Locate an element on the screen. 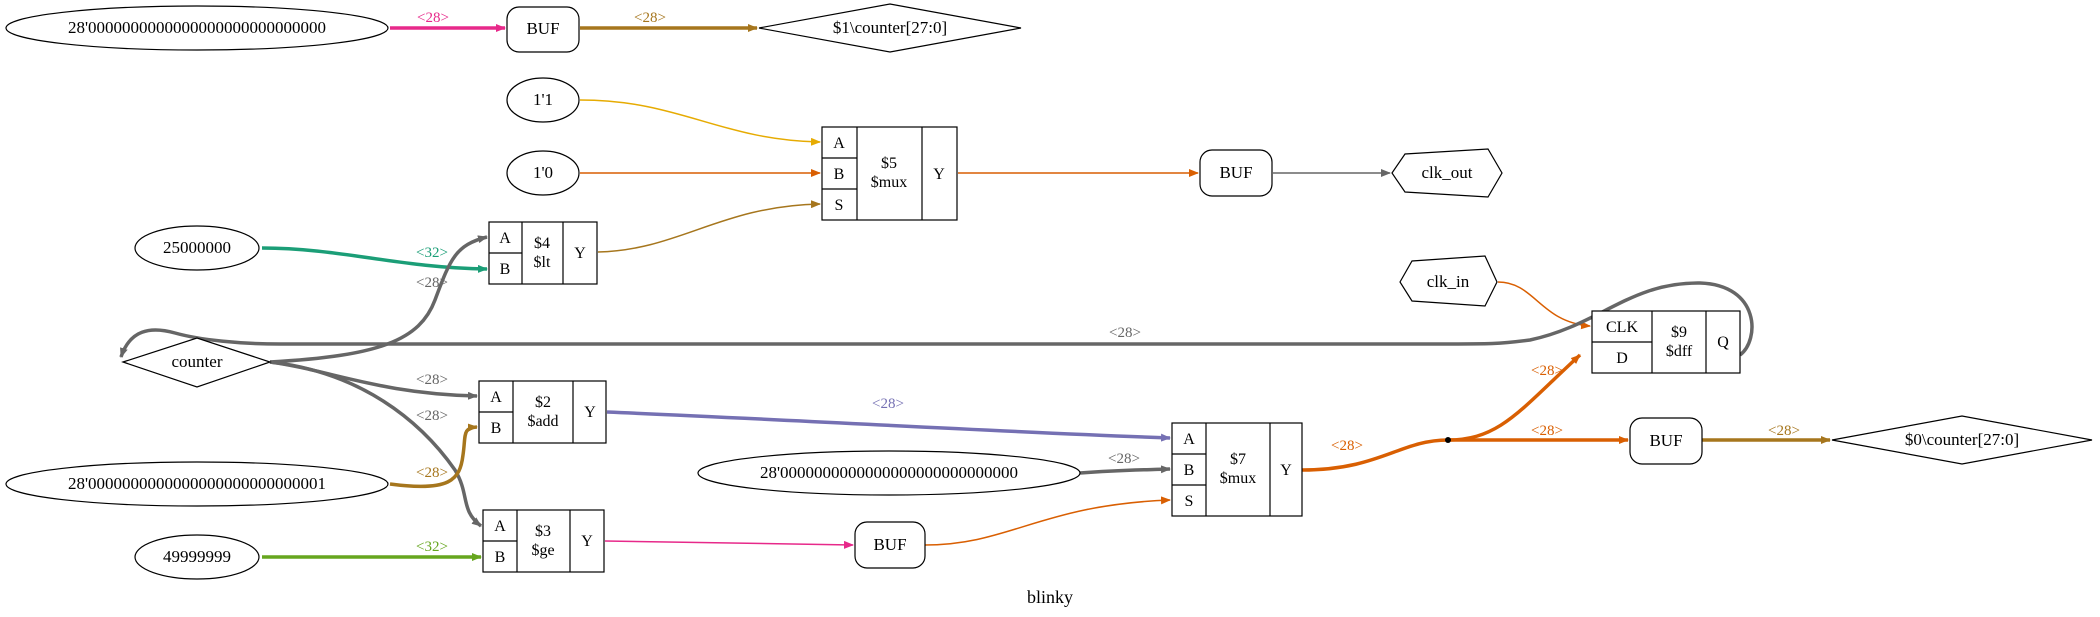  mux5-port-s: S is located at coordinates (839, 205).